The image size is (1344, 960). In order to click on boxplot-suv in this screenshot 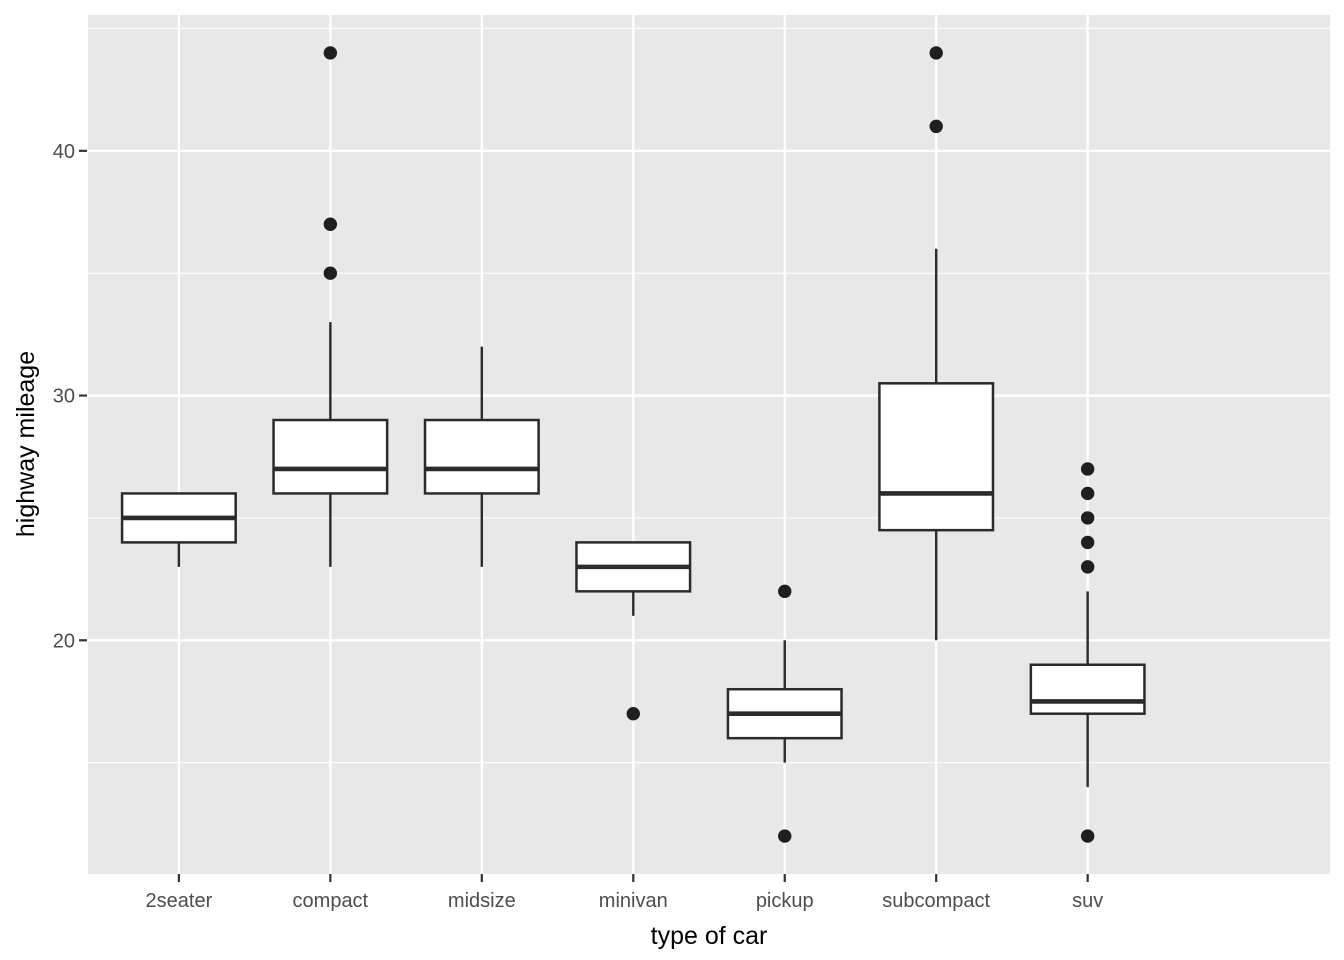, I will do `click(1087, 652)`.